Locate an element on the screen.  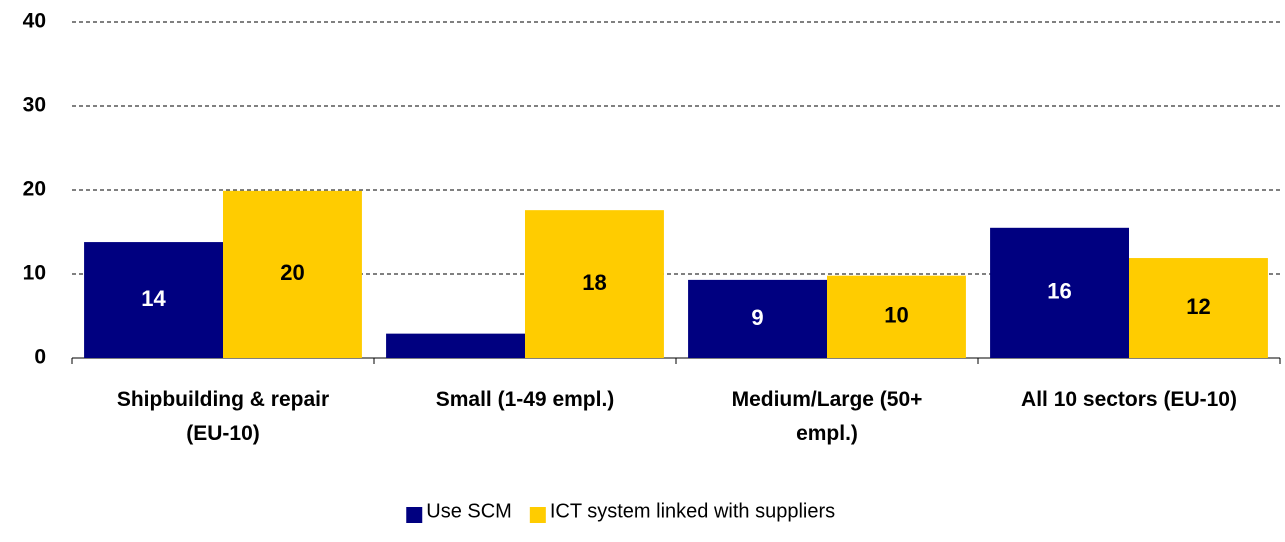
legend-label: ICT system linked with suppliers is located at coordinates (692, 511).